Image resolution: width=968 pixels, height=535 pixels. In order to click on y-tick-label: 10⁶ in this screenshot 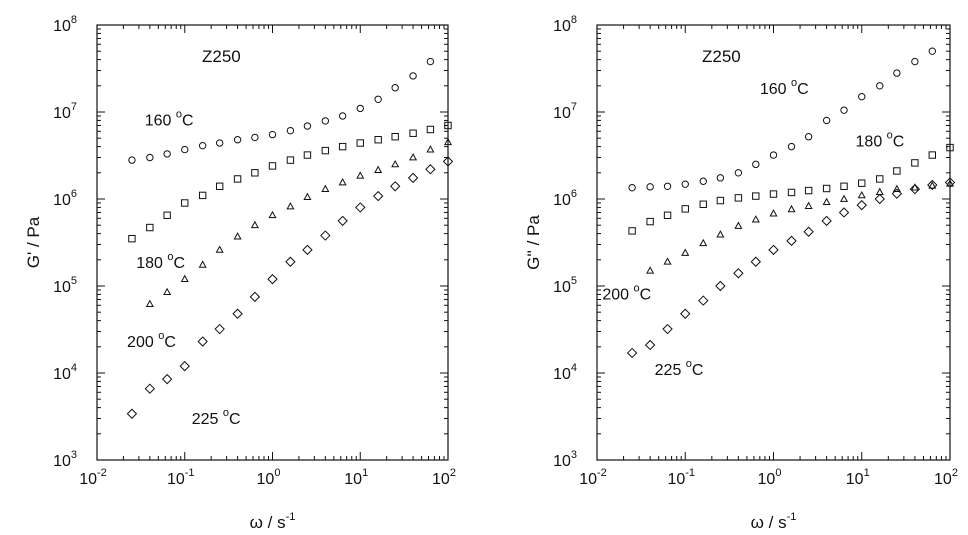, I will do `click(565, 198)`.